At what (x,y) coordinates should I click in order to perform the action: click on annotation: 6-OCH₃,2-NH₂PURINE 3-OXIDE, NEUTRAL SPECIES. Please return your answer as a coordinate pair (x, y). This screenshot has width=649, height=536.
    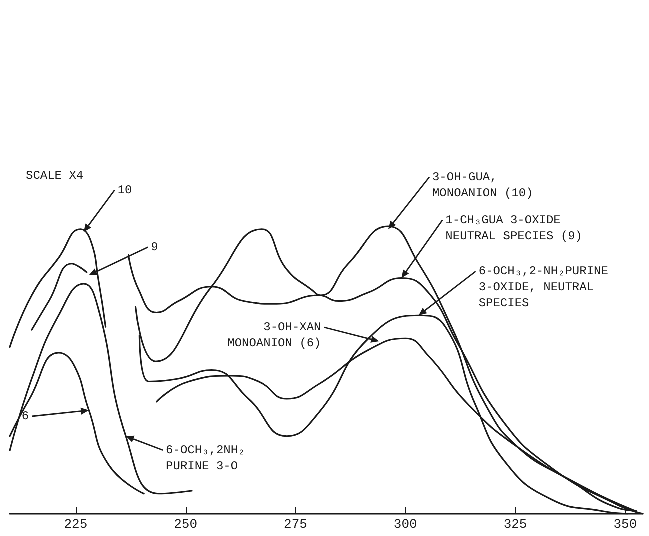
    Looking at the image, I should click on (543, 287).